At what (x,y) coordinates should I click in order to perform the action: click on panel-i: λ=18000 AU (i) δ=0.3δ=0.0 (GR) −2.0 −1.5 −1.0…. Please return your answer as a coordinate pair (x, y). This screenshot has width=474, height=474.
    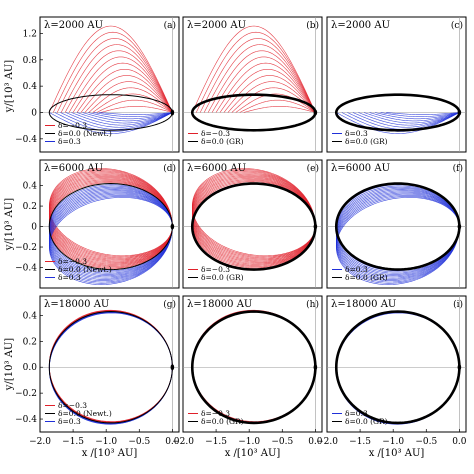
    Looking at the image, I should click on (391, 371).